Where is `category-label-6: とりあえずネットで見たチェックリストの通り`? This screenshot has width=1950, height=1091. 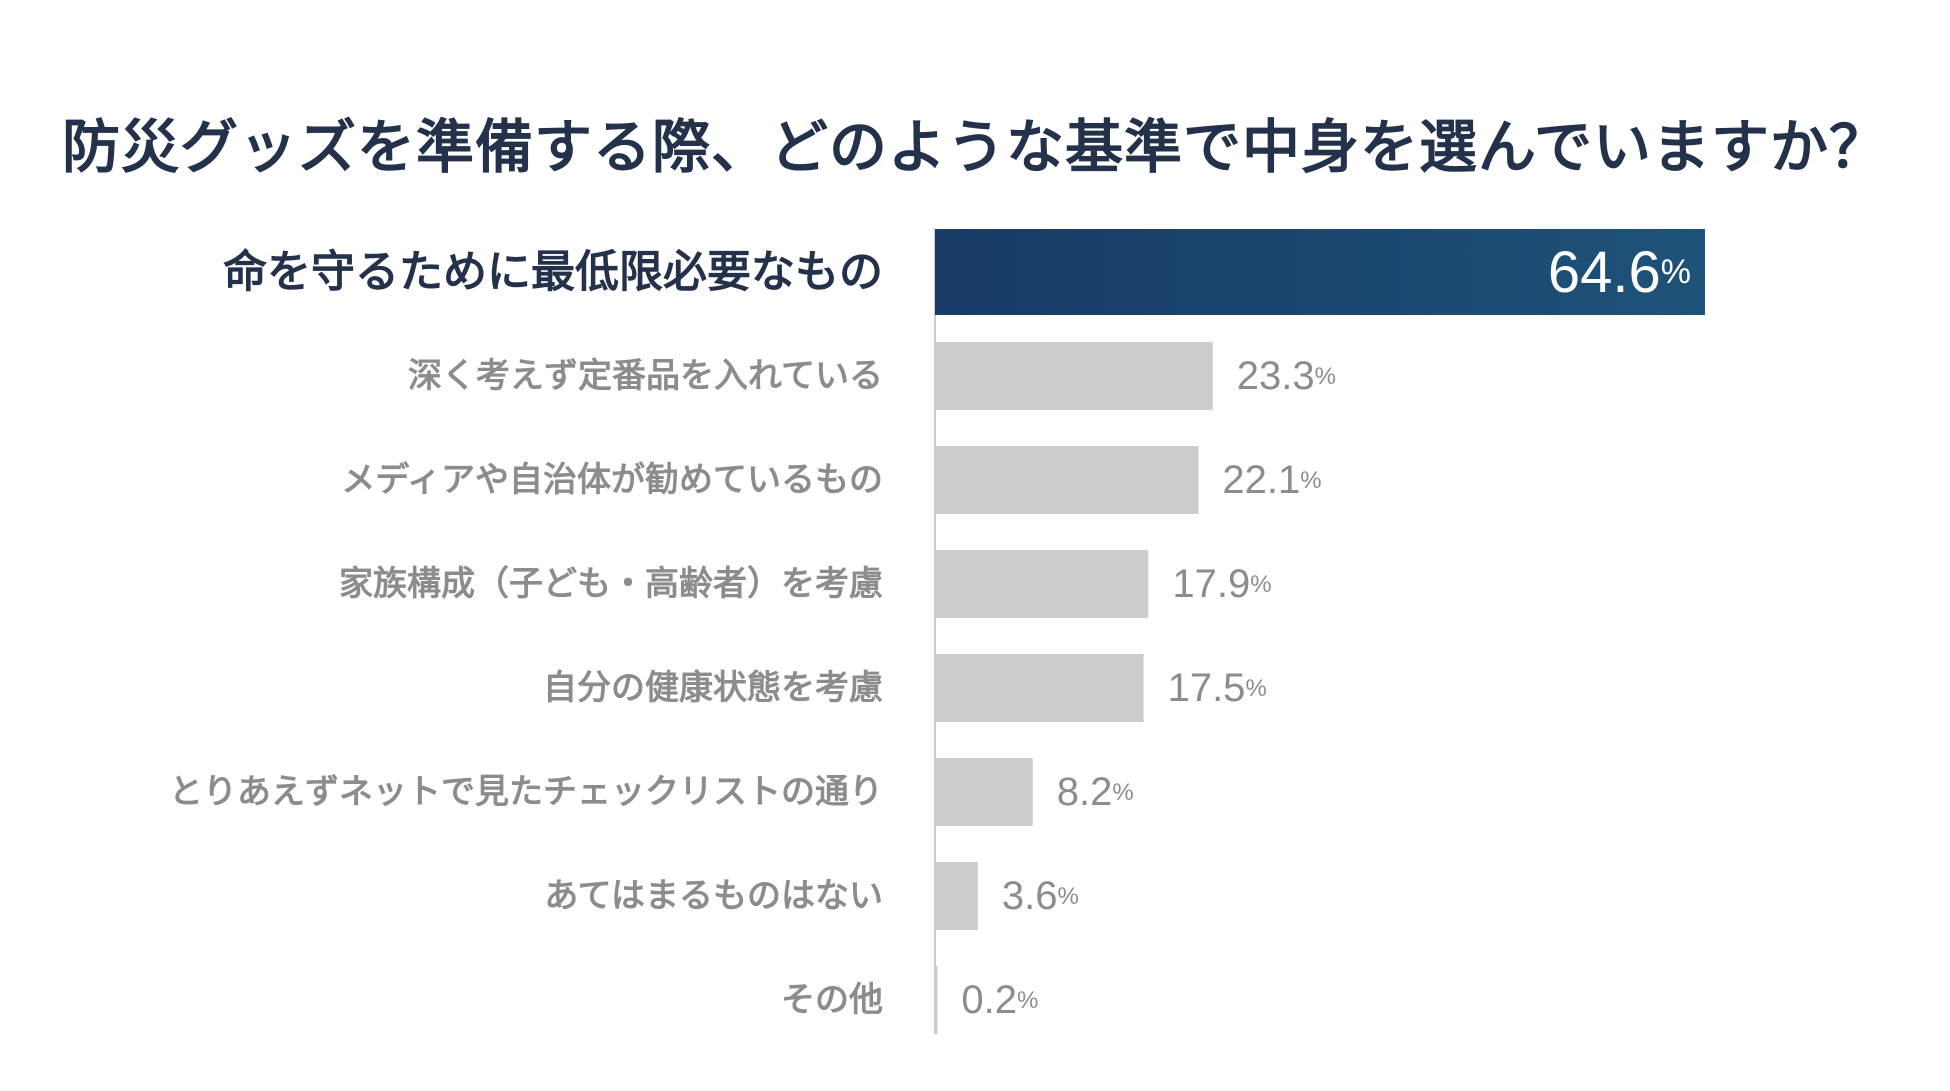
category-label-6: とりあえずネットで見たチェックリストの通り is located at coordinates (526, 792).